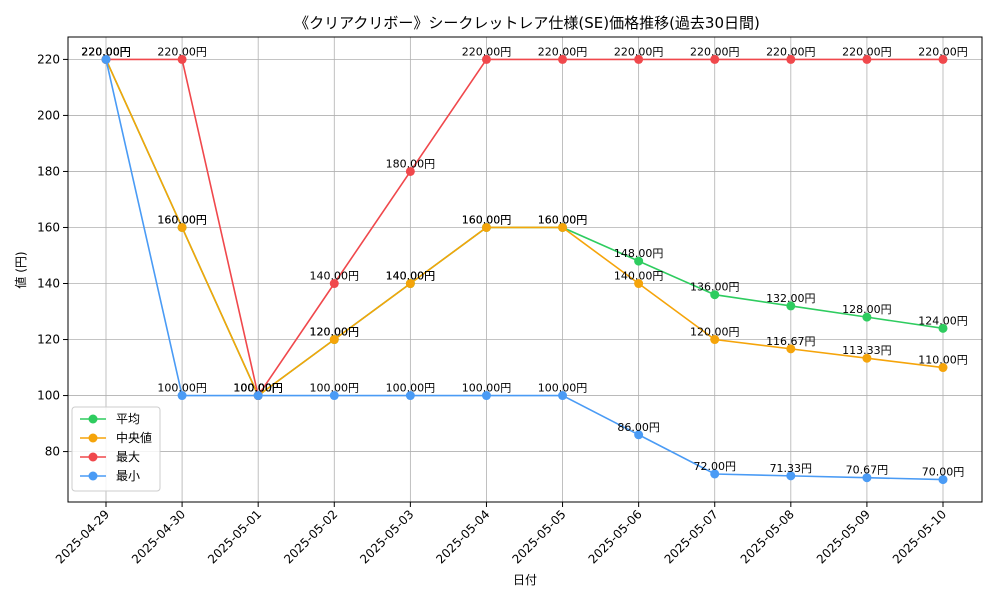 The height and width of the screenshot is (600, 1000). What do you see at coordinates (462, 536) in the screenshot?
I see `x-tick-label: 2025-05-04` at bounding box center [462, 536].